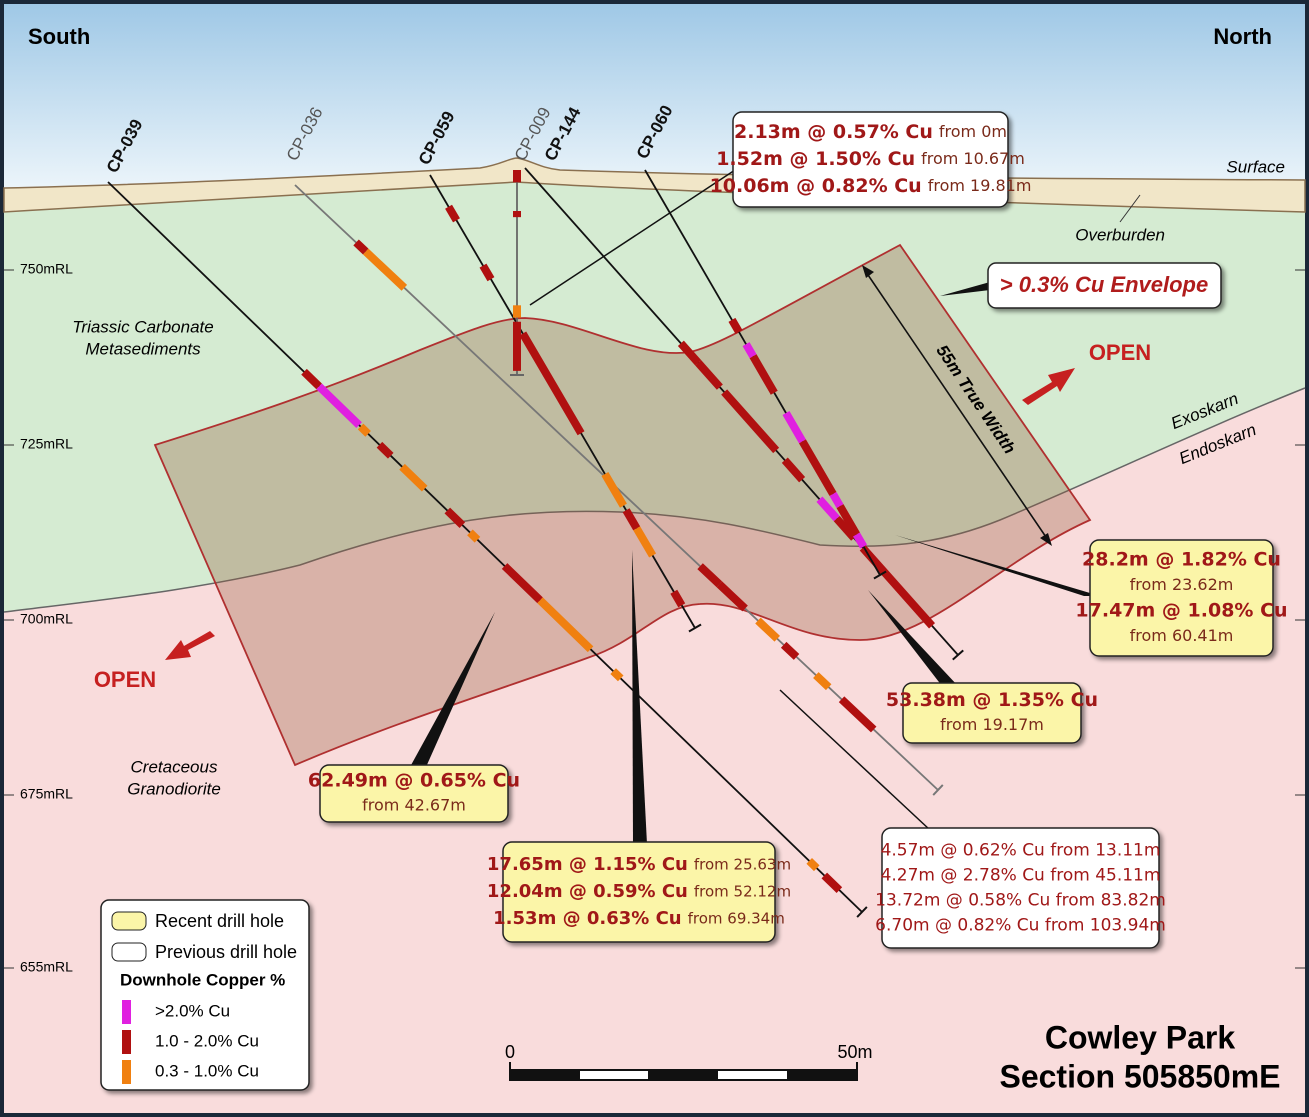 This screenshot has width=1309, height=1117. Describe the element at coordinates (736, 919) in the screenshot. I see `callout-from: from 69.34m` at that location.